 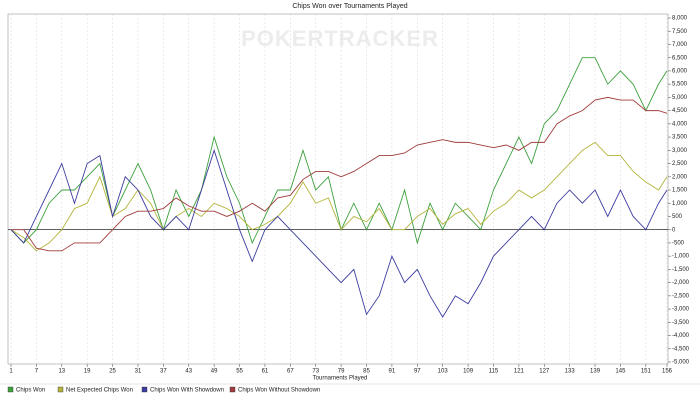 What do you see at coordinates (138, 372) in the screenshot?
I see `x-tick-label: 31` at bounding box center [138, 372].